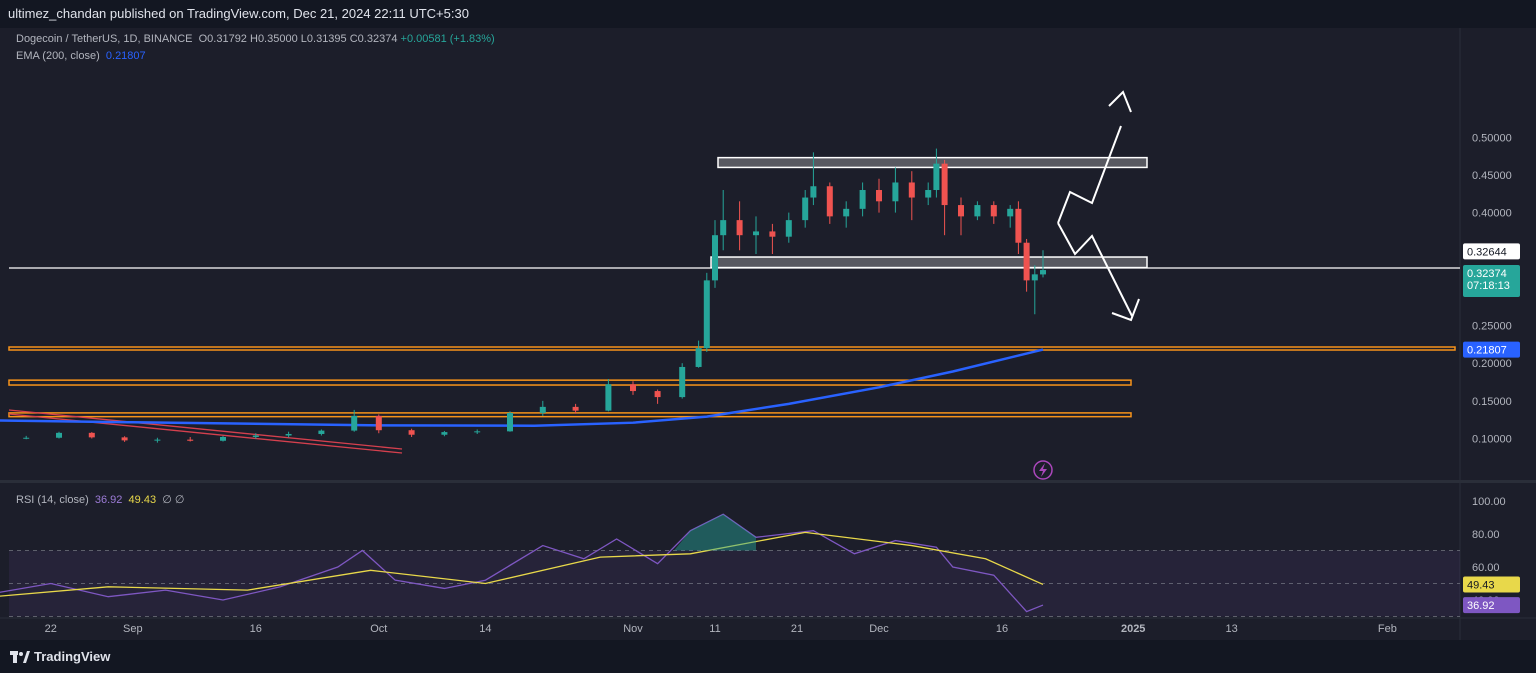  I want to click on bullish-projection-arrow, so click(1089, 174).